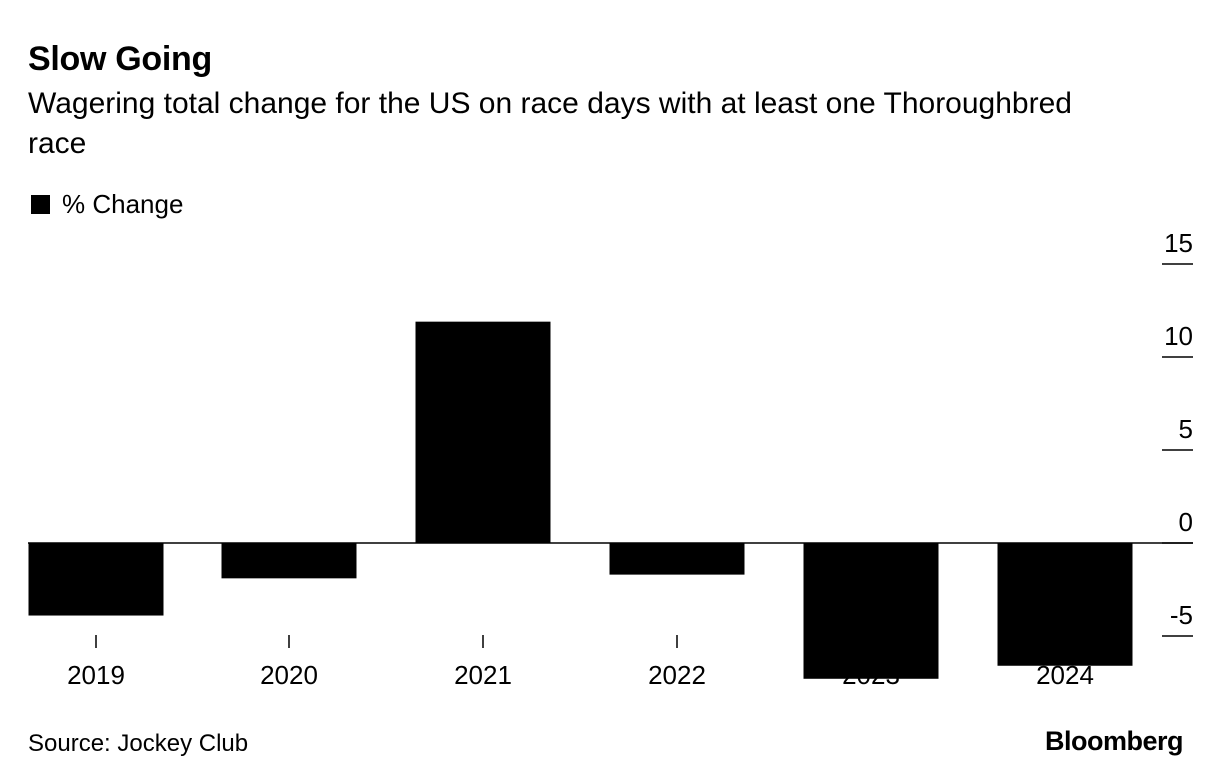 This screenshot has width=1221, height=784. Describe the element at coordinates (1186, 429) in the screenshot. I see `y-tick-label: 5` at that location.